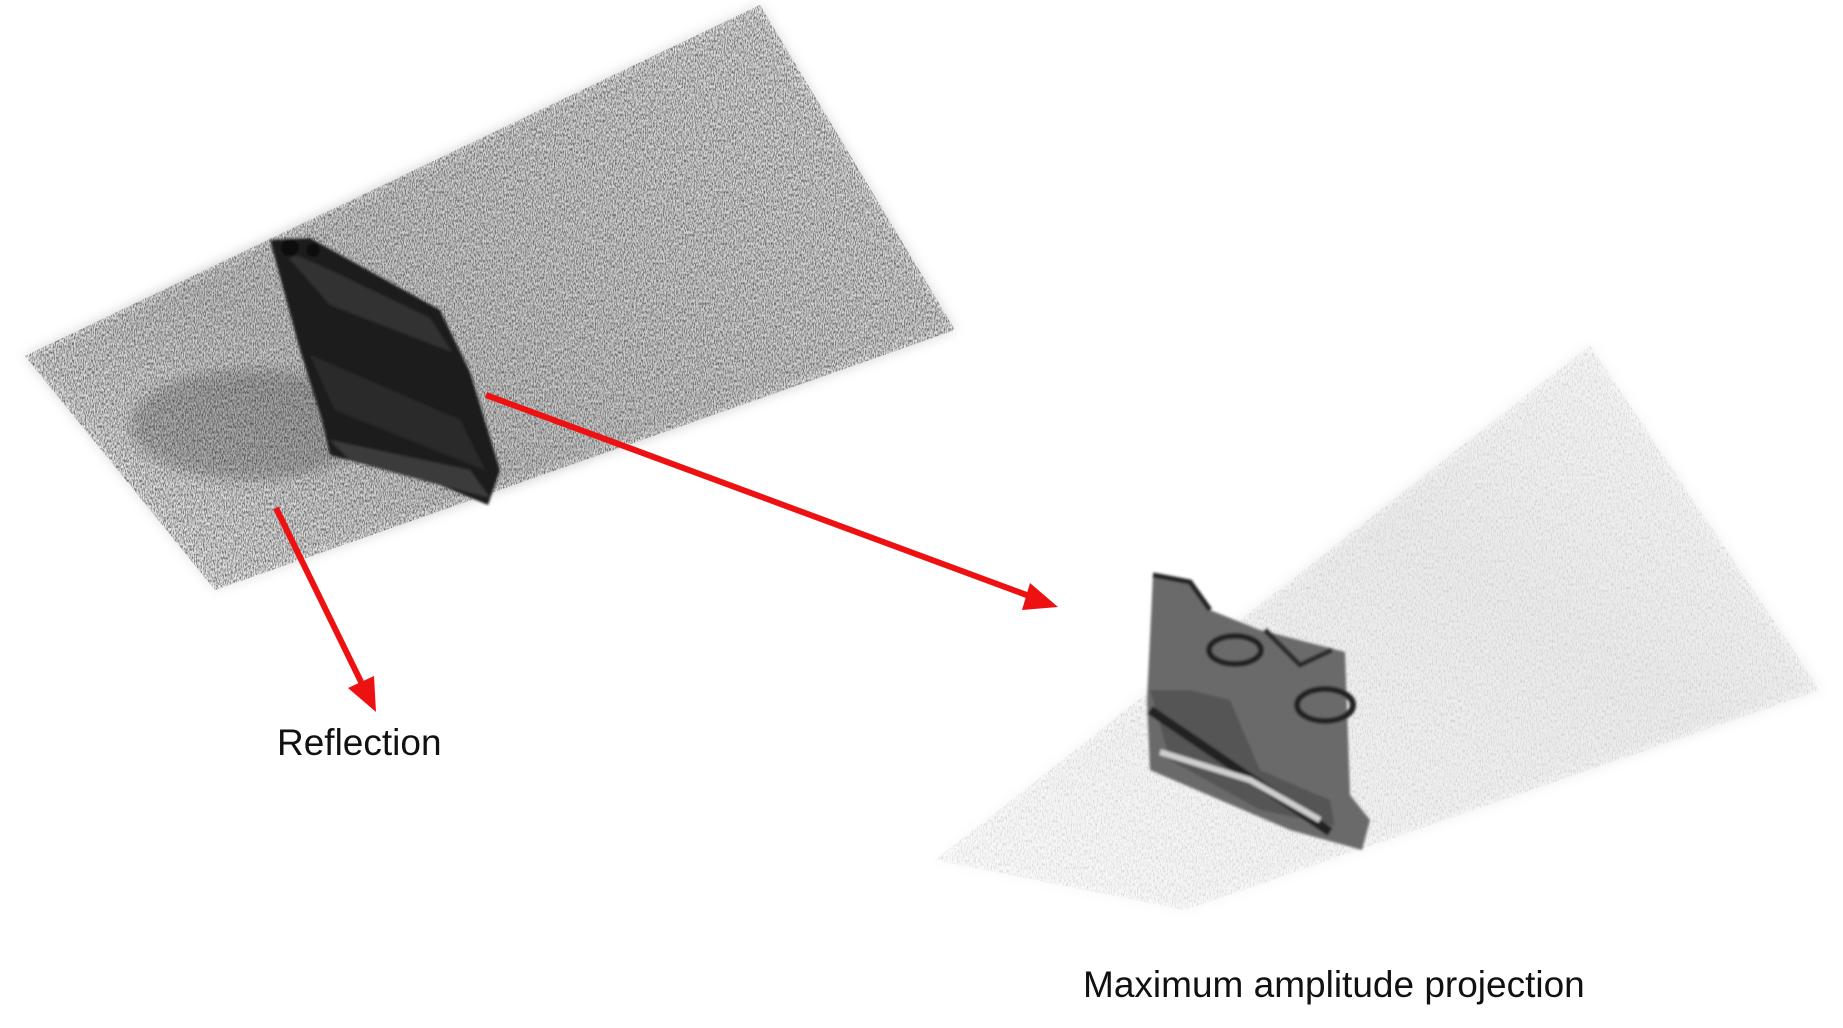  Describe the element at coordinates (250, 425) in the screenshot. I see `reflection-shadow-zone` at that location.